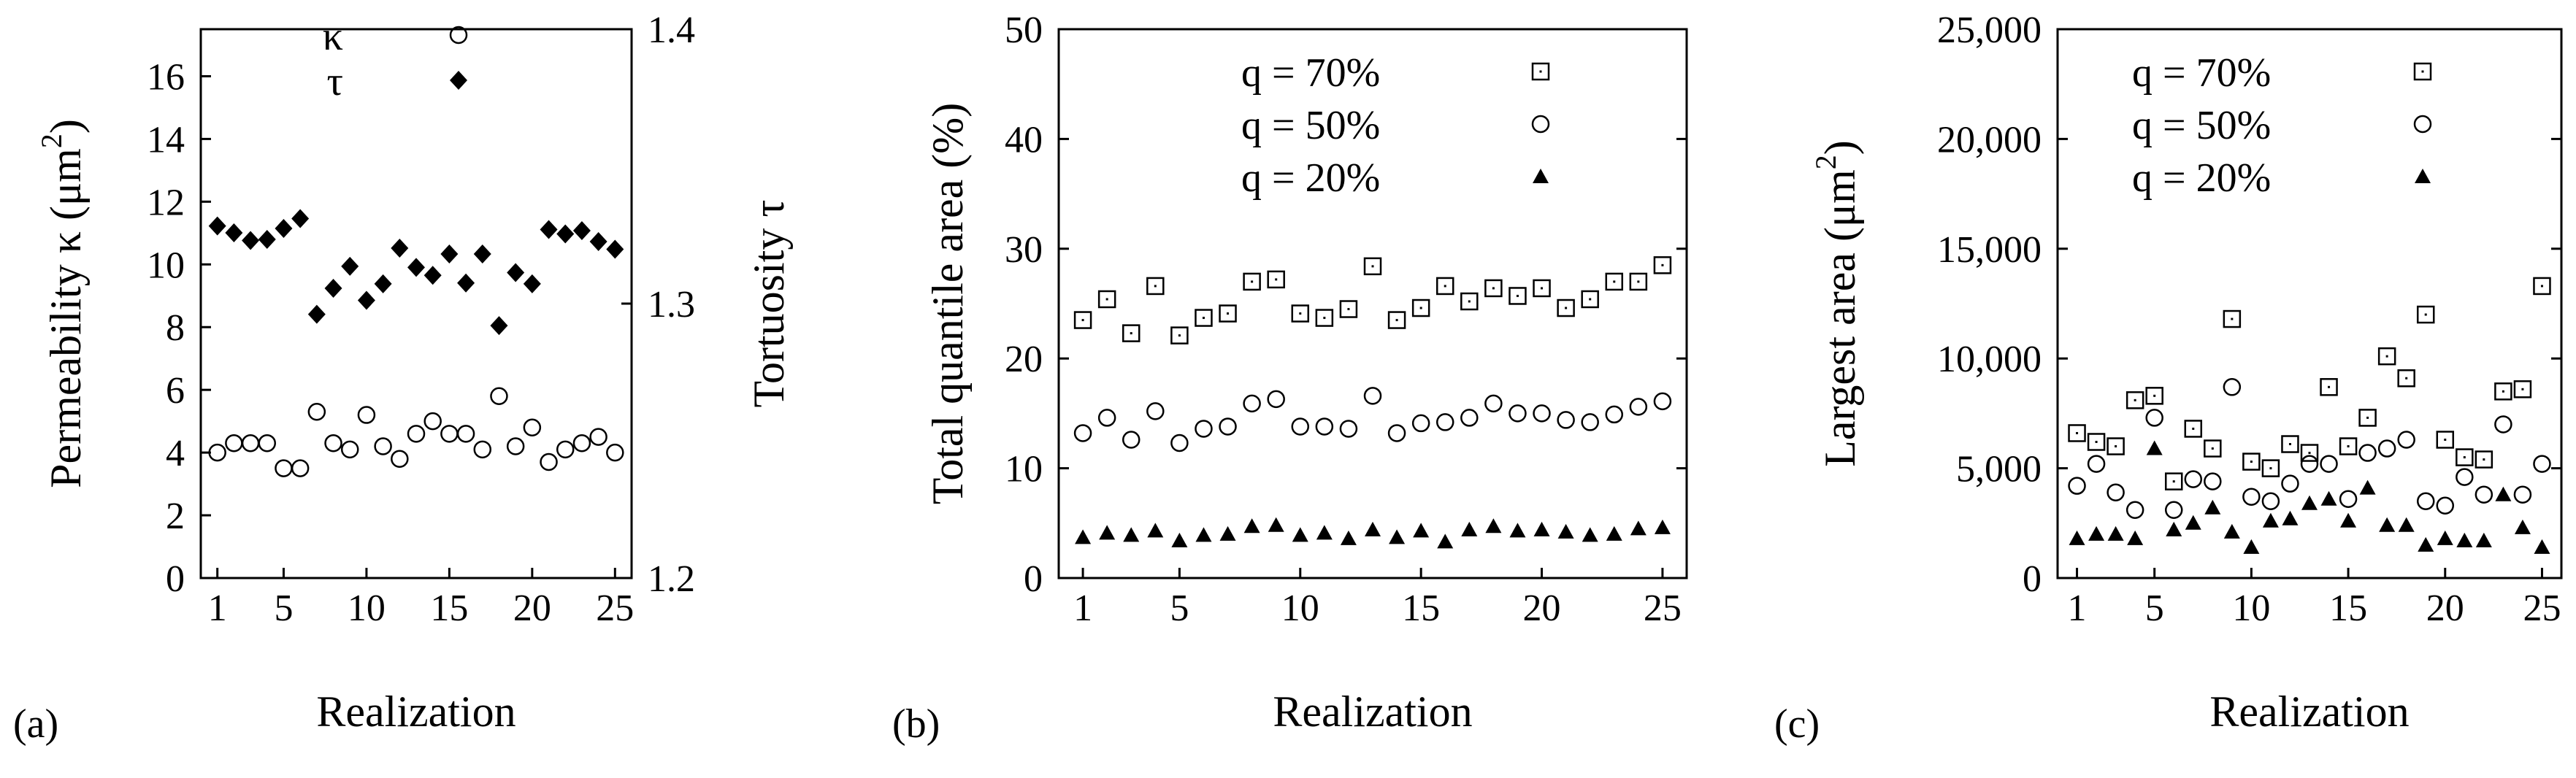 This screenshot has width=2576, height=778. I want to click on y-tick-label: 50, so click(1024, 30).